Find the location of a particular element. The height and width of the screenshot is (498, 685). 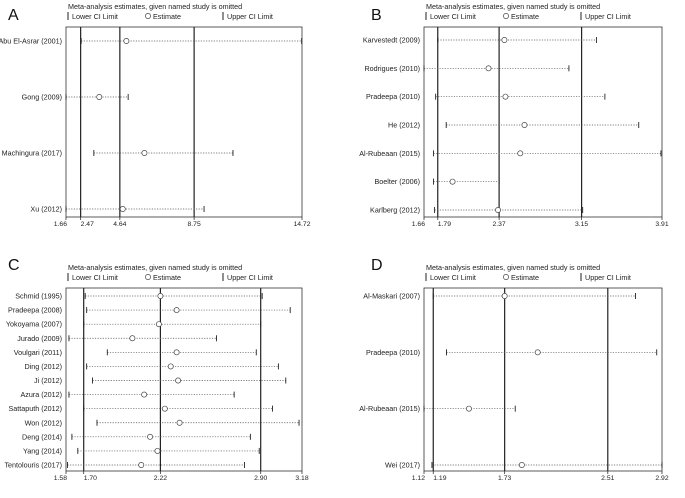

x-tick-label: 3.15 is located at coordinates (581, 224).